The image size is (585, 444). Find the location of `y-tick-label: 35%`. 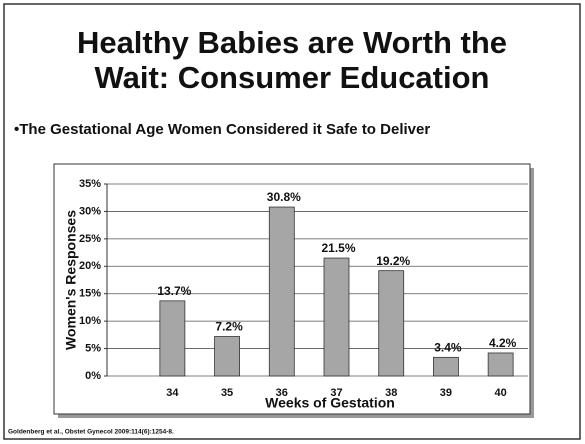

y-tick-label: 35% is located at coordinates (90, 184).